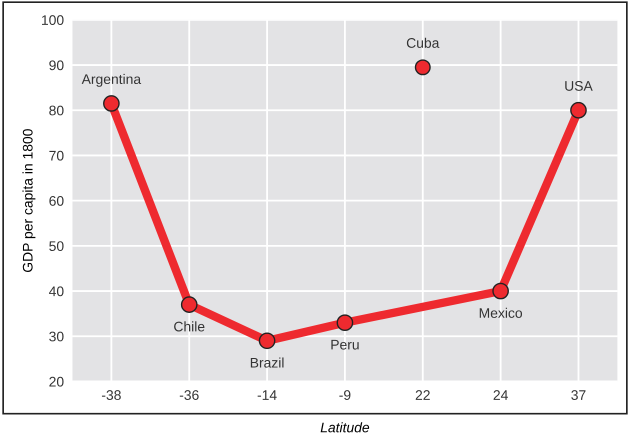  What do you see at coordinates (345, 427) in the screenshot?
I see `x-axis-title: Latitude` at bounding box center [345, 427].